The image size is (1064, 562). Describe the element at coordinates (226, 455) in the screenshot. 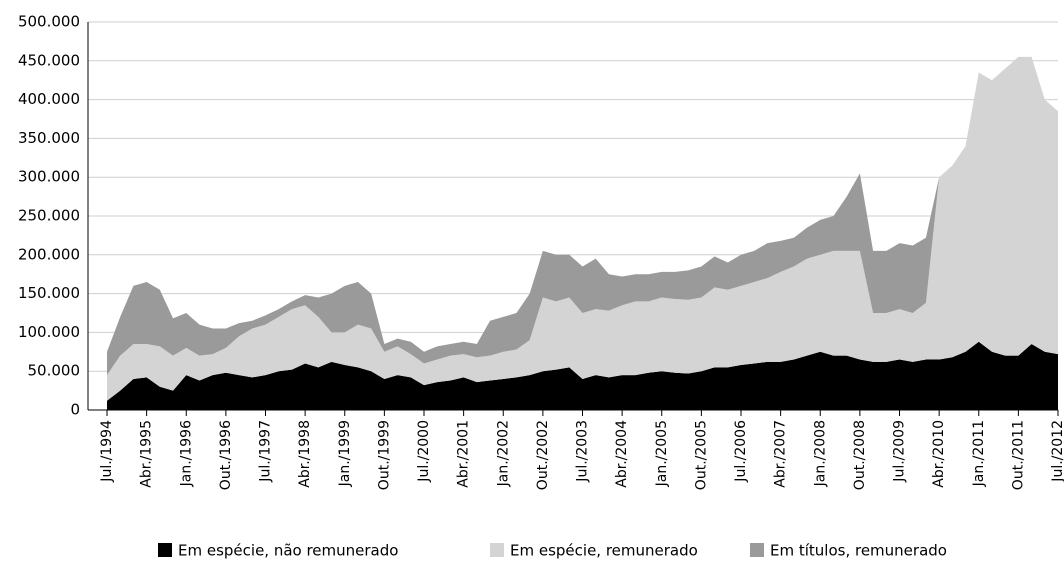

I see `x-tick-label: Out./1996` at that location.